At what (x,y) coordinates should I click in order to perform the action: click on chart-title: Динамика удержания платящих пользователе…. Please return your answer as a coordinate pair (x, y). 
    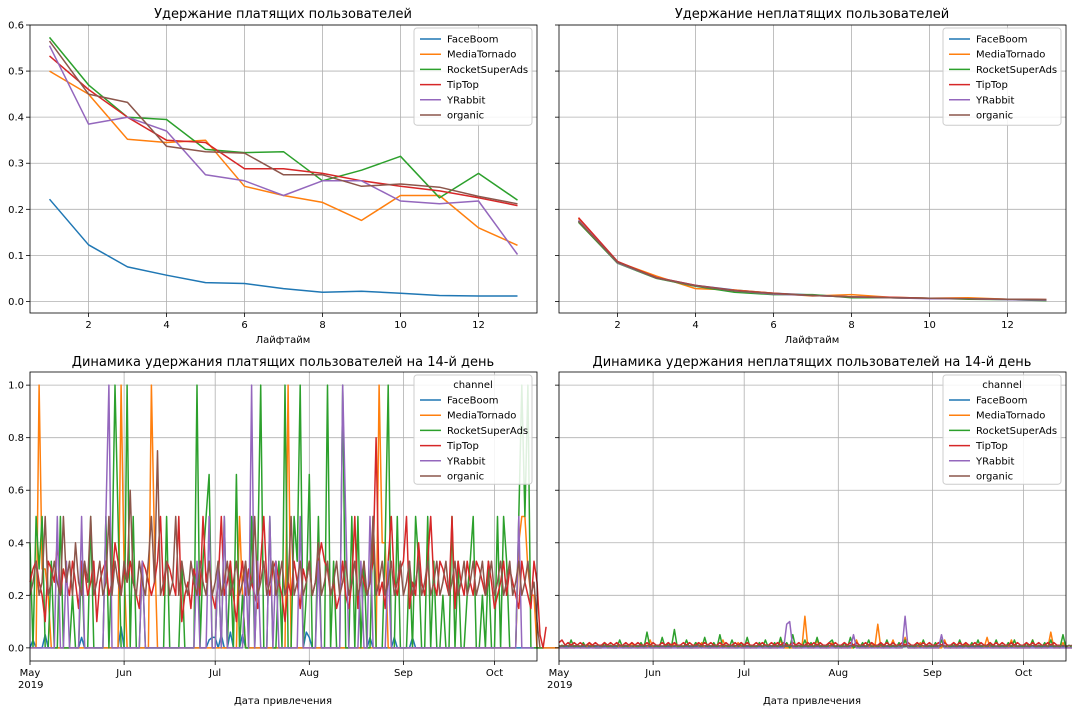
    Looking at the image, I should click on (283, 362).